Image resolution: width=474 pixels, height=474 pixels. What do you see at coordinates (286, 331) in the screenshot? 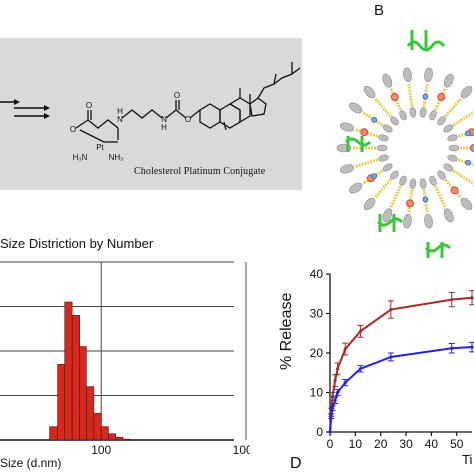
I see `release-y-label: % Release` at bounding box center [286, 331].